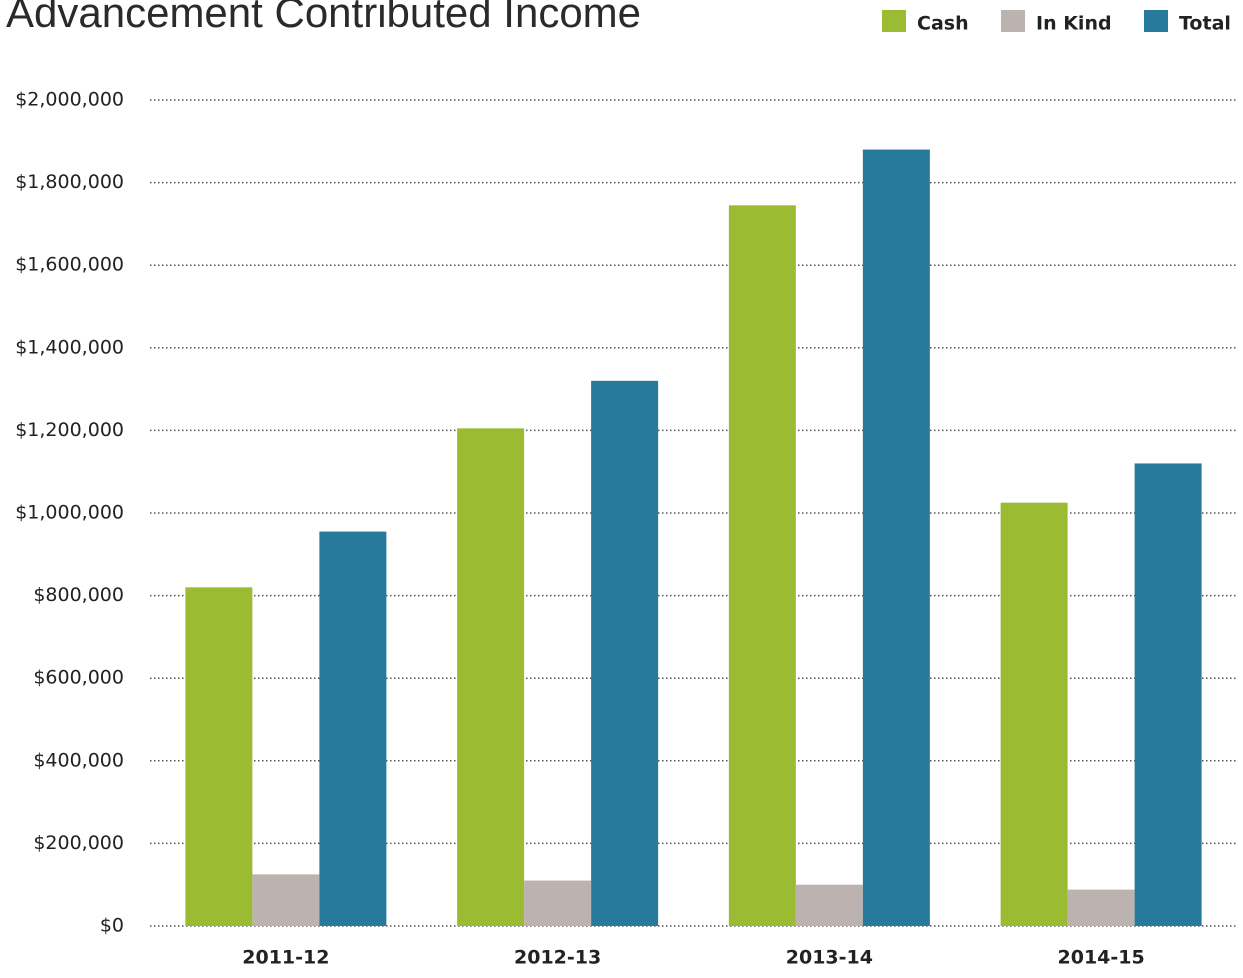 The width and height of the screenshot is (1243, 978). What do you see at coordinates (69, 430) in the screenshot?
I see `y-tick-label: $1,200,000` at bounding box center [69, 430].